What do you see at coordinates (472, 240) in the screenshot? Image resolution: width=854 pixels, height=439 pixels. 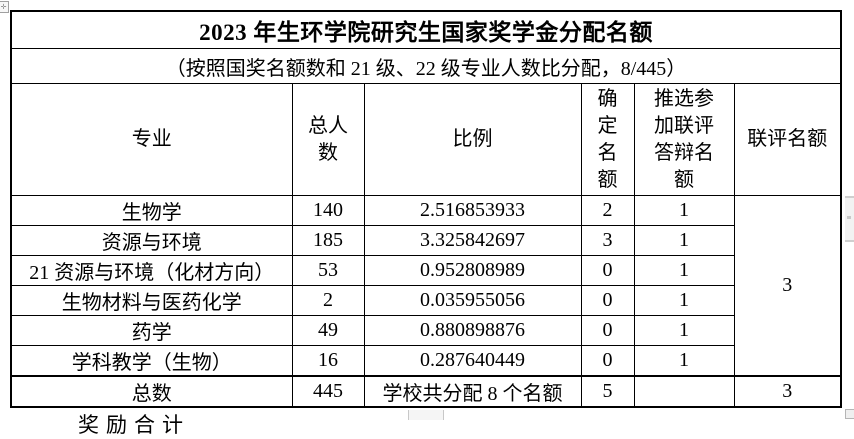 I see `cell-ratio: 3.325842697` at bounding box center [472, 240].